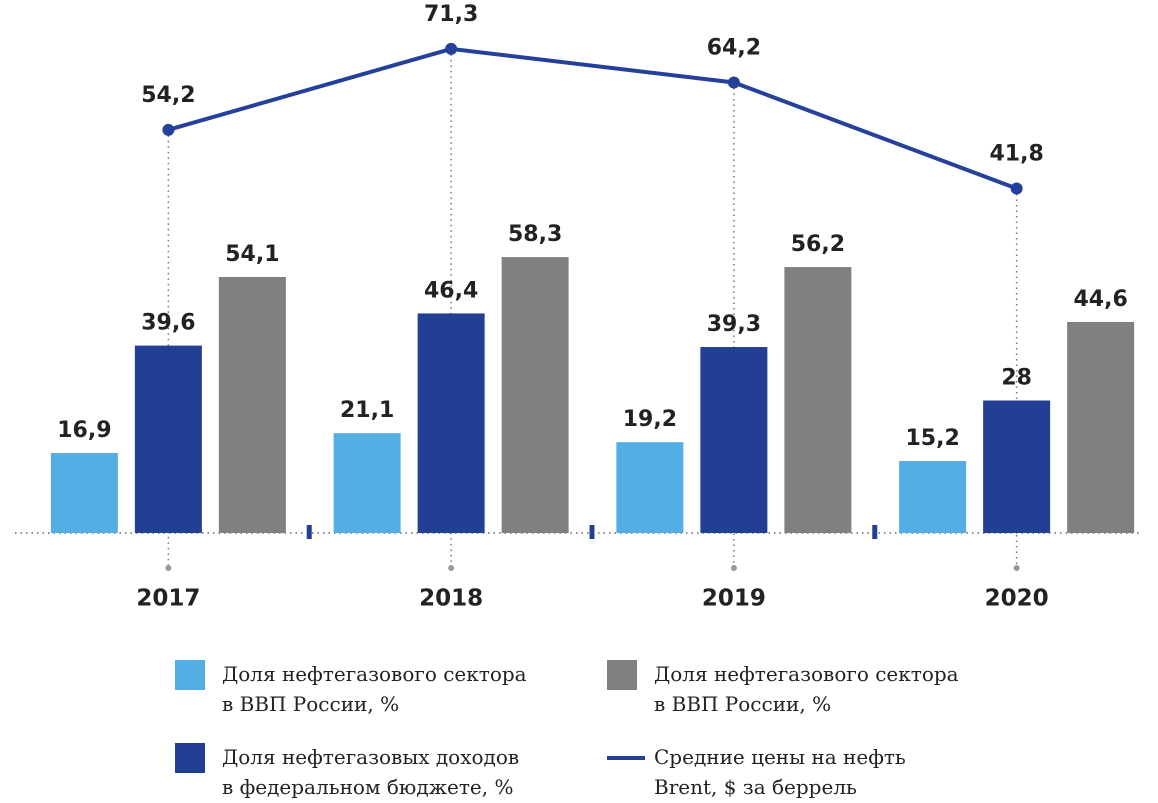  Describe the element at coordinates (252, 254) in the screenshot. I see `value-label: 54,1` at that location.